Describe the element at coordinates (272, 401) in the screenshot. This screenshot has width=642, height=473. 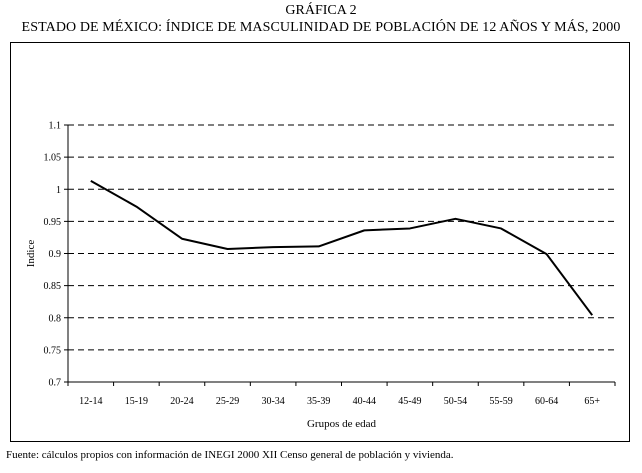
I see `x-tick-label: 30-34` at that location.